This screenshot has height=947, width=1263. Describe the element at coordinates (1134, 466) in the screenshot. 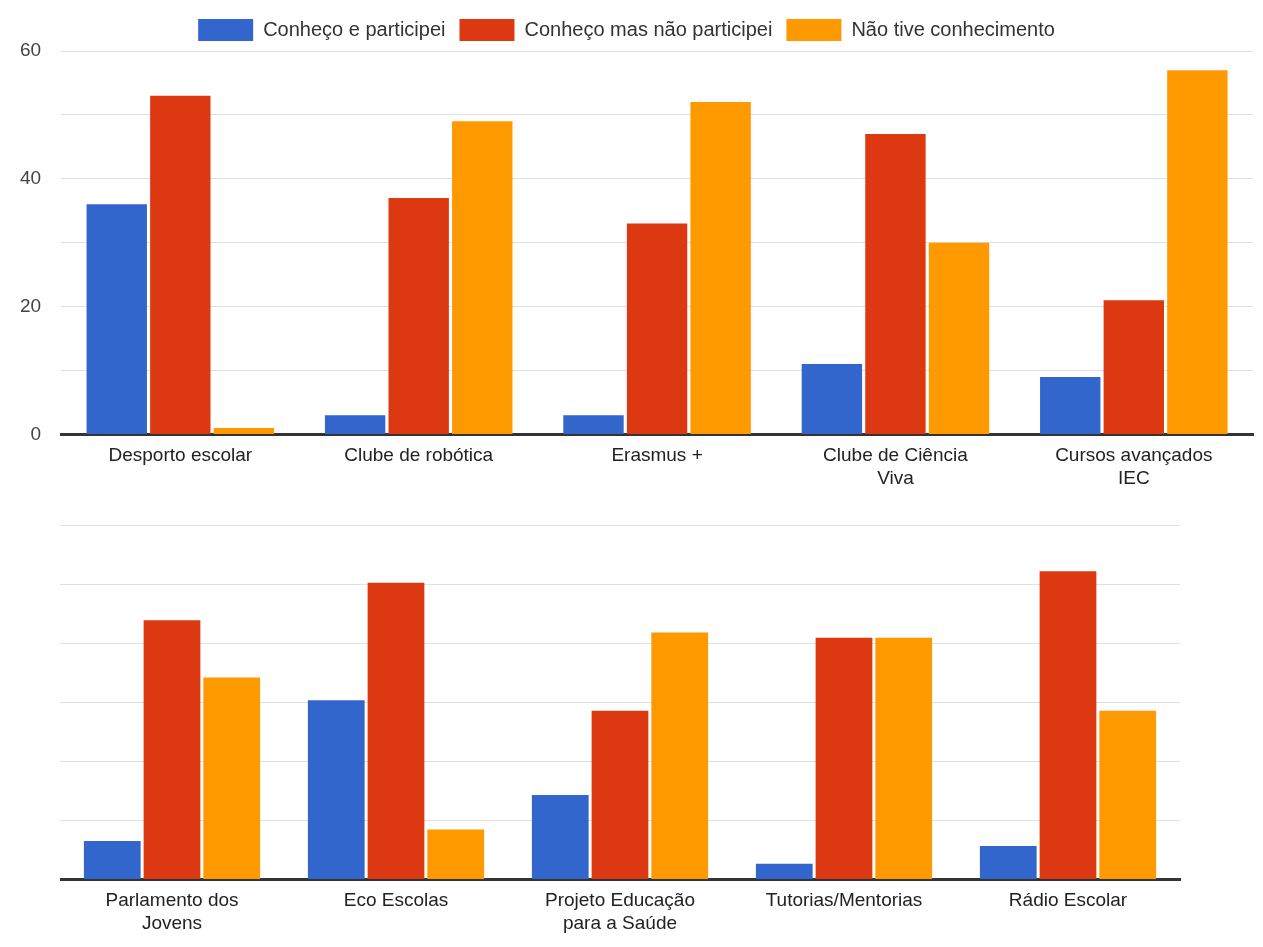

I see `x-tick-label: Cursos avançados IEC` at that location.